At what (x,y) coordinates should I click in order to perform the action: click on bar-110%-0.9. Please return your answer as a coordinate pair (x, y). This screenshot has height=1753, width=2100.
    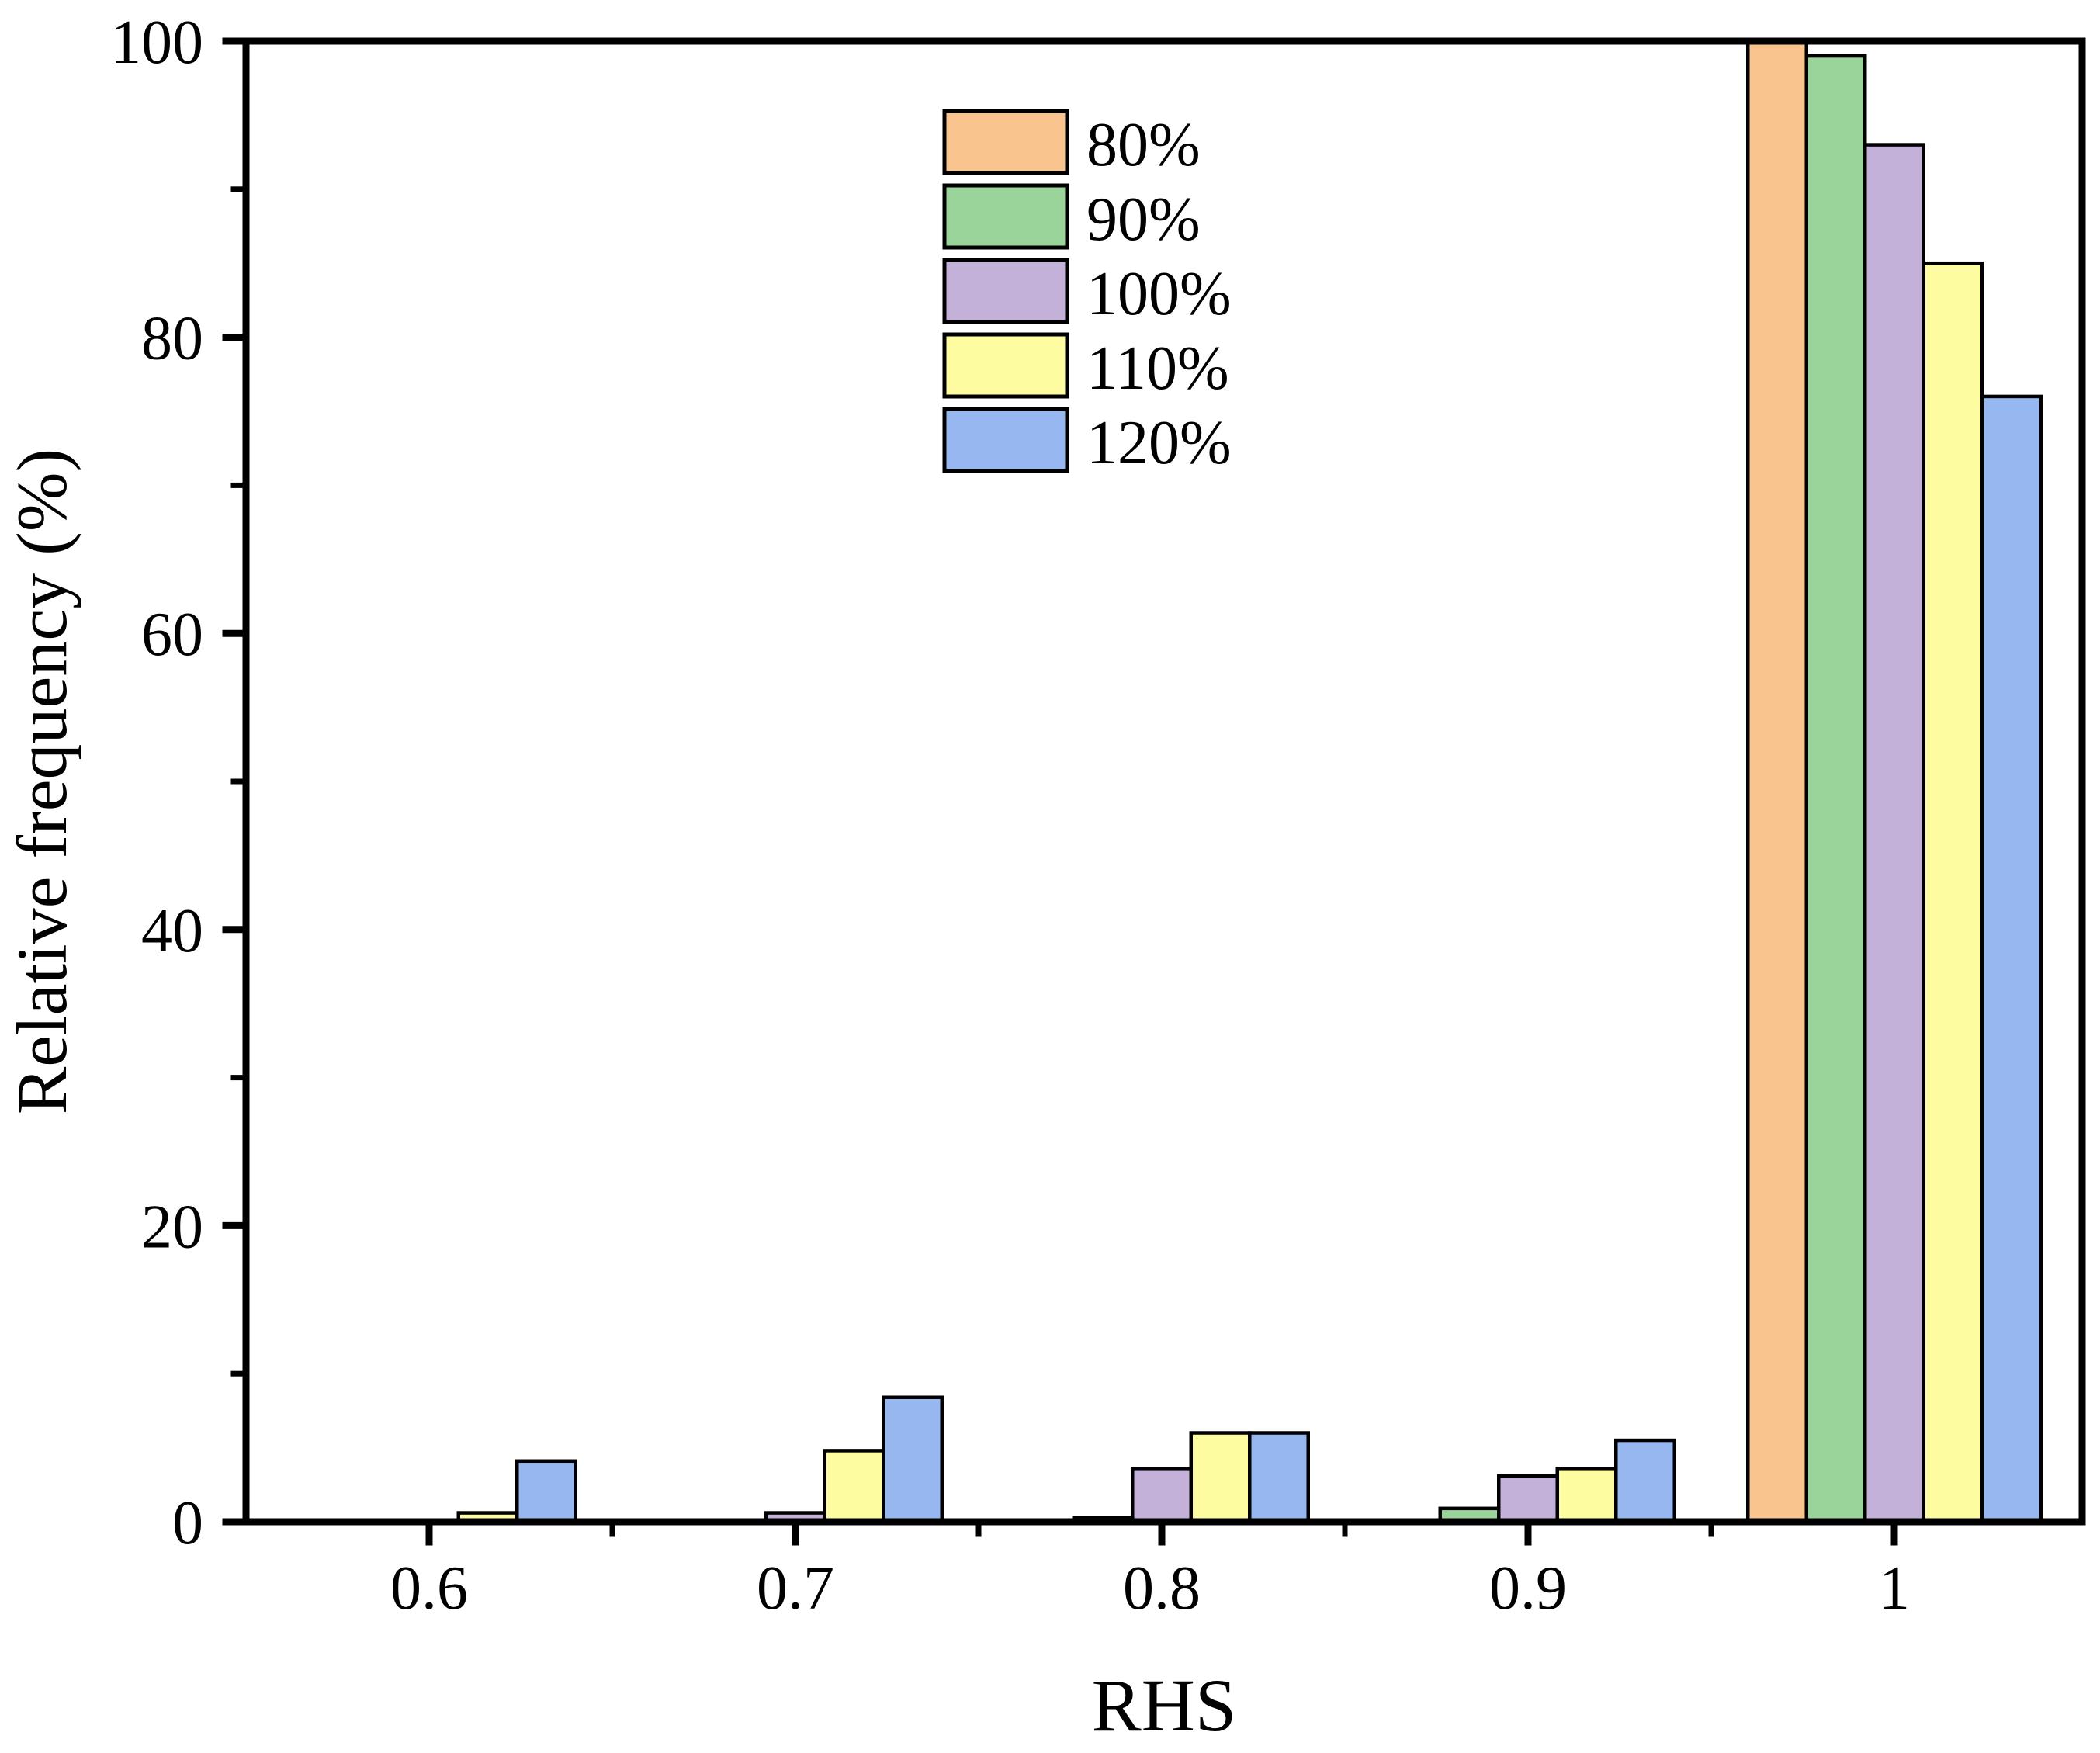
    Looking at the image, I should click on (1586, 1495).